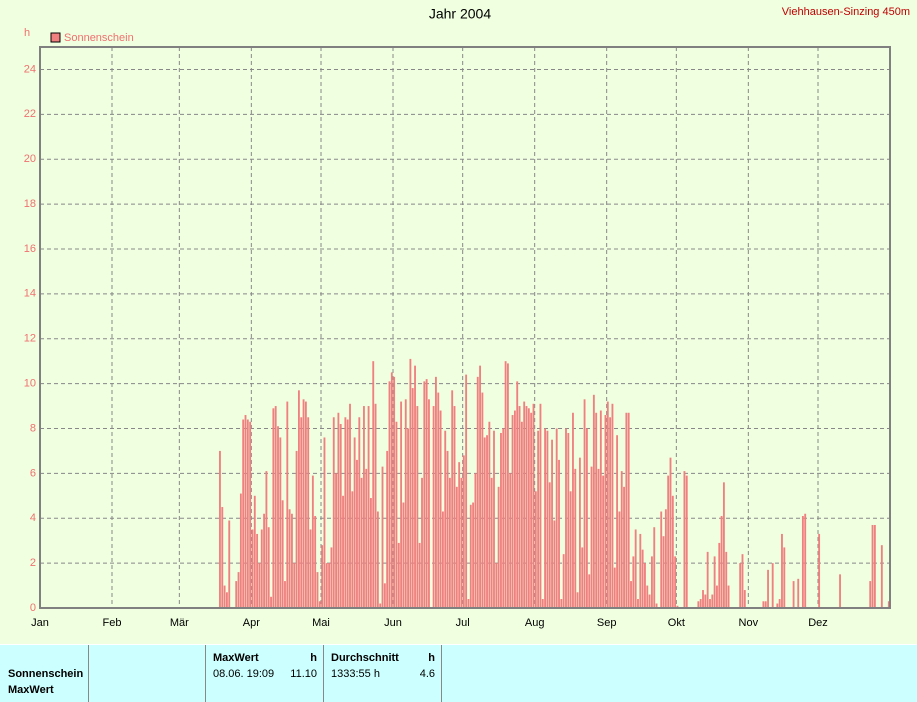 This screenshot has height=702, width=917. I want to click on x-tick-label: Aug, so click(535, 623).